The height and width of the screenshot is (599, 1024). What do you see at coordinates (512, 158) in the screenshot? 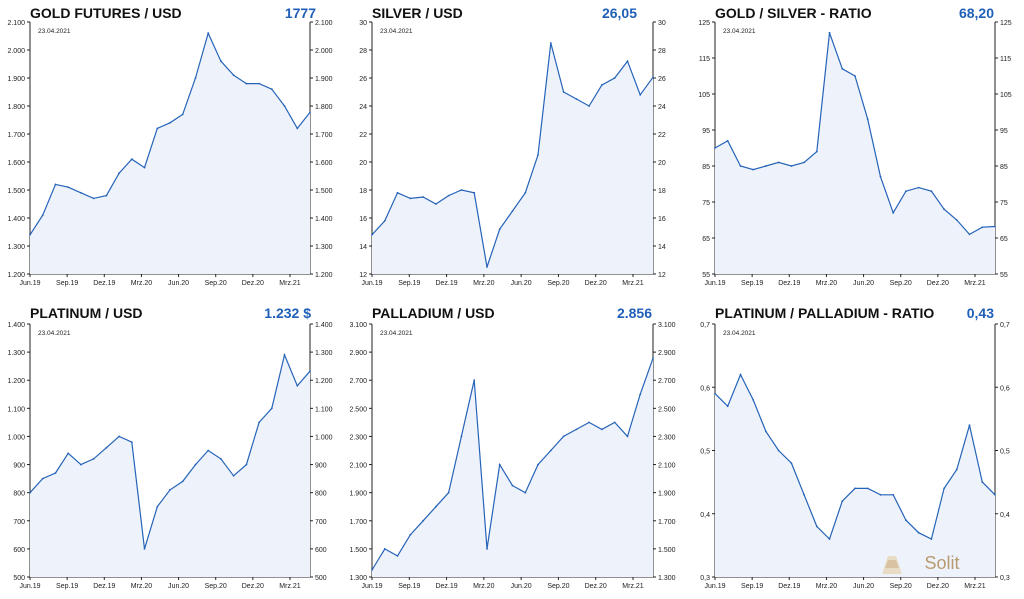
I see `series-area` at bounding box center [512, 158].